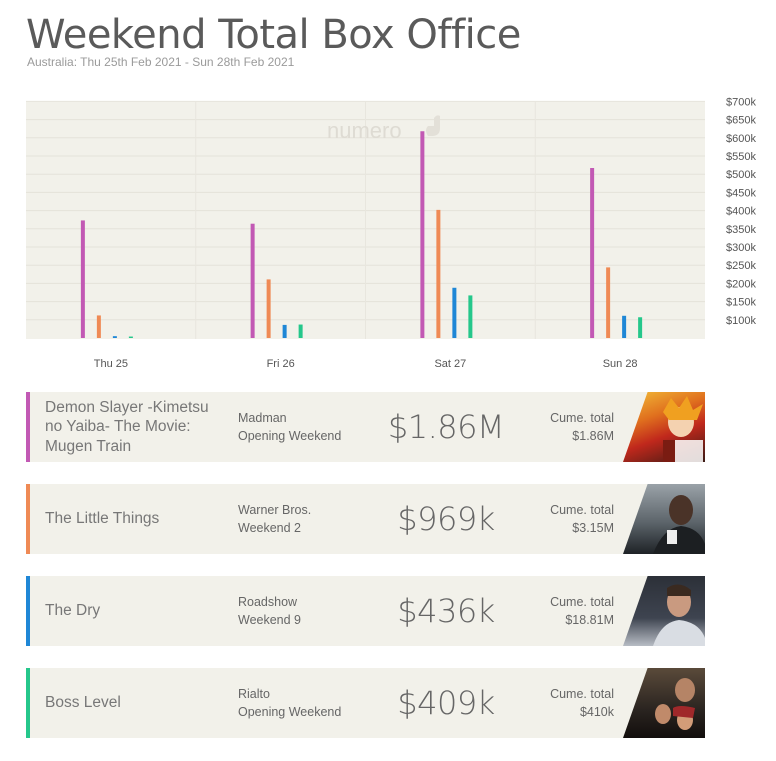 The width and height of the screenshot is (776, 761). I want to click on y-tick-label: $400k, so click(741, 212).